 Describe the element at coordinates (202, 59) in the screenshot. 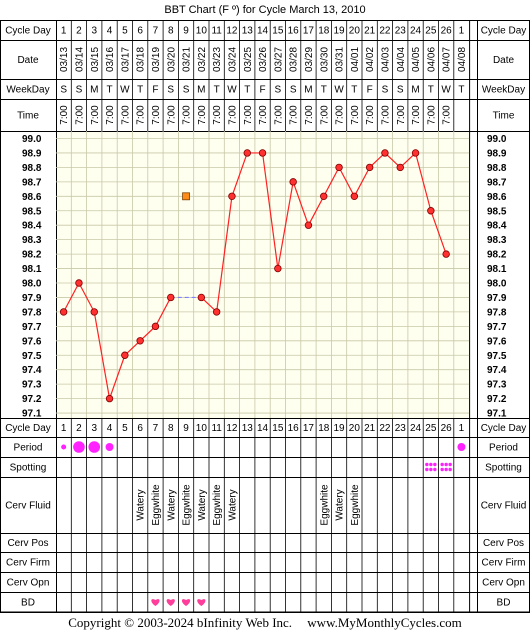

I see `date-cell: 03/22` at that location.